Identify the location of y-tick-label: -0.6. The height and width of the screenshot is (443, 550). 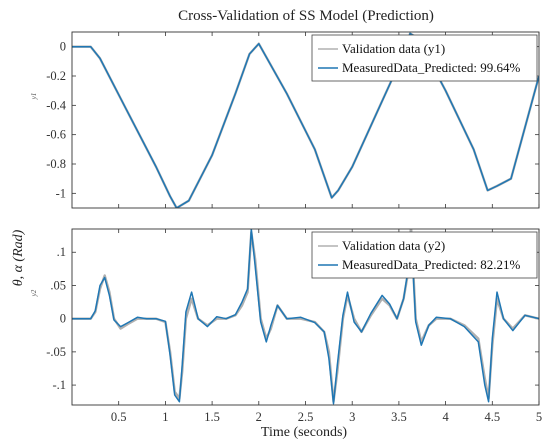
(56, 135).